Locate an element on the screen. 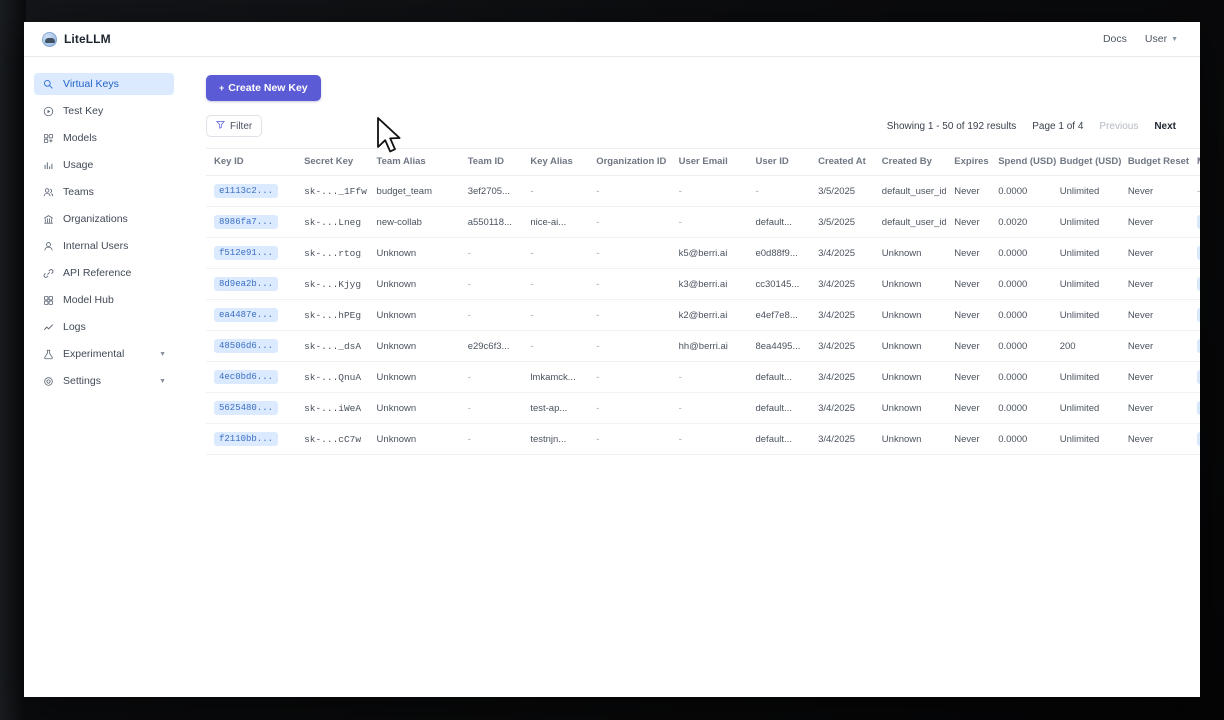 The image size is (1224, 720). sidebar-item-api-reference: API Reference is located at coordinates (104, 273).